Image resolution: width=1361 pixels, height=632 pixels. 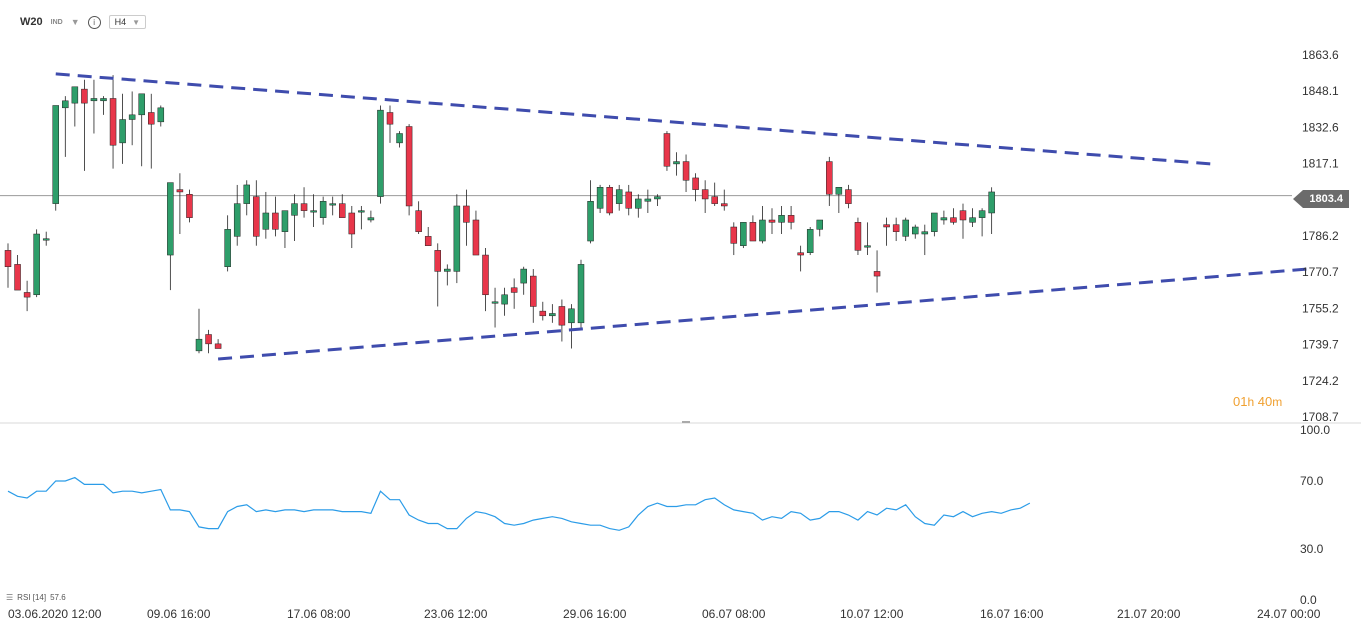 I want to click on time-tick-label: 06.07 08:00, so click(x=734, y=614).